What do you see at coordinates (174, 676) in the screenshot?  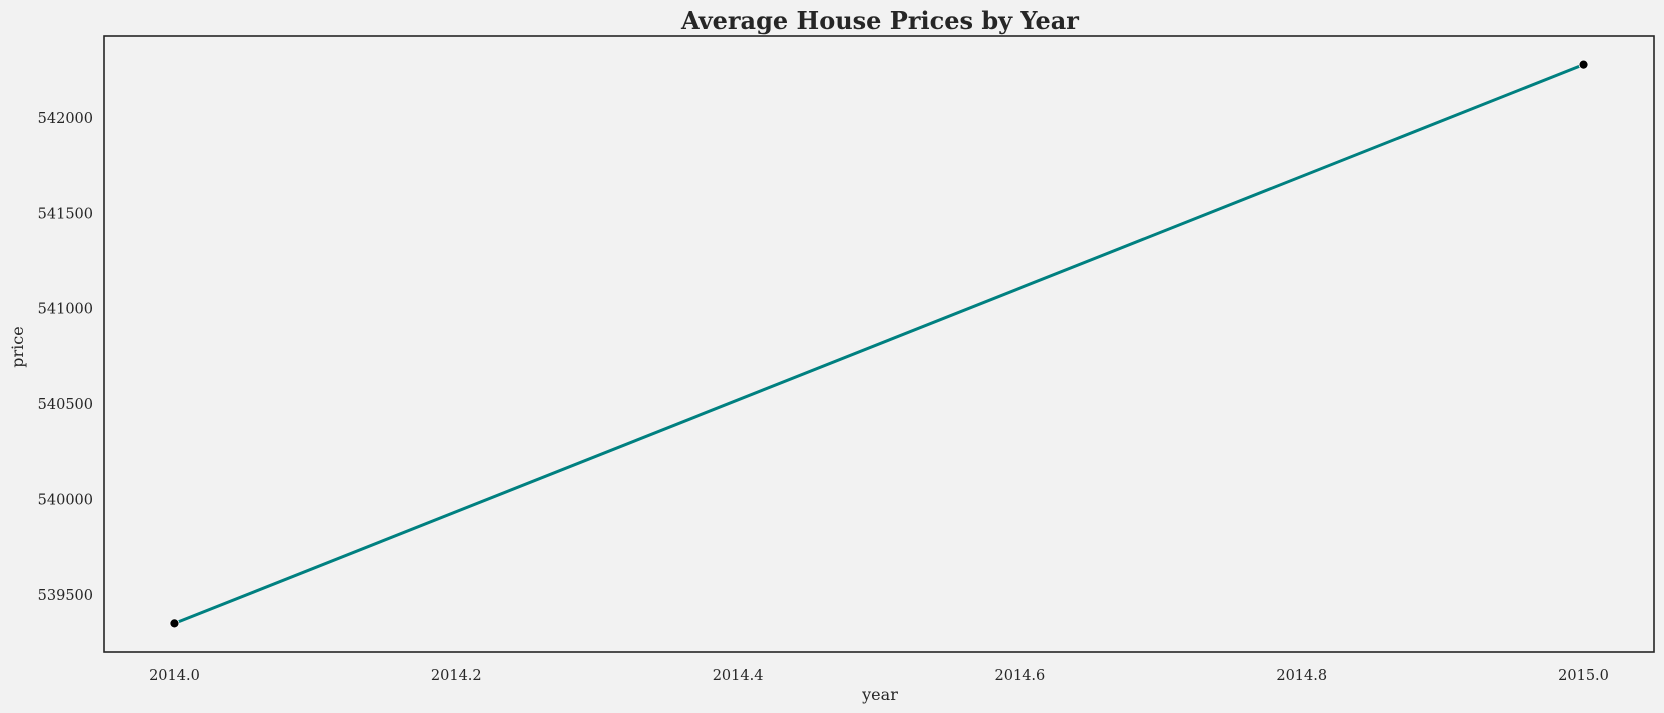 I see `x-tick-label: 2014.0` at bounding box center [174, 676].